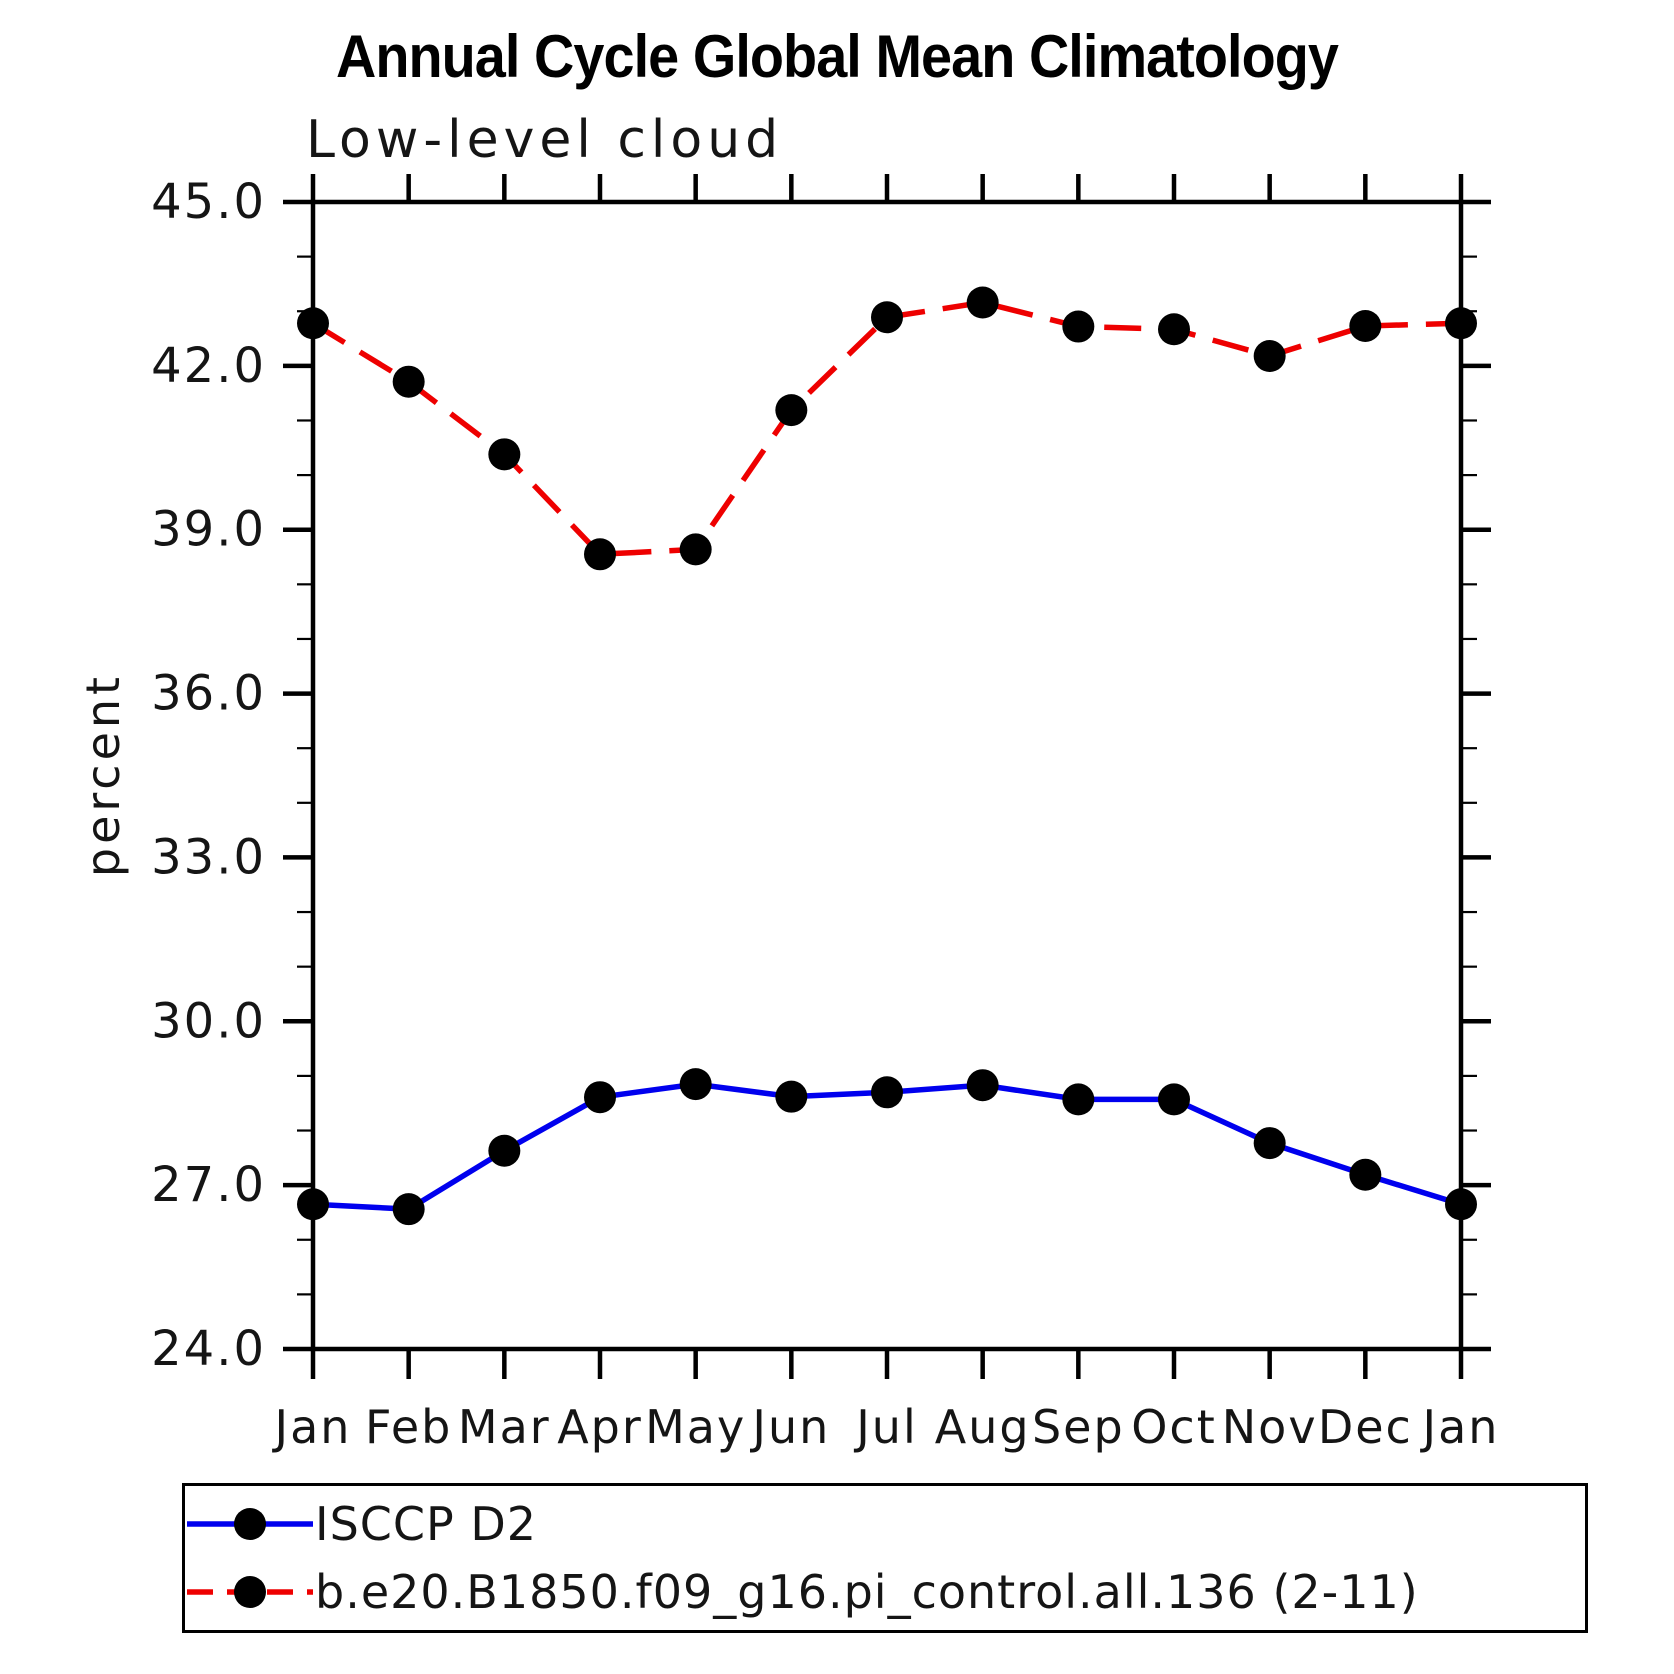  What do you see at coordinates (1270, 1427) in the screenshot?
I see `svg-text: Nov` at bounding box center [1270, 1427].